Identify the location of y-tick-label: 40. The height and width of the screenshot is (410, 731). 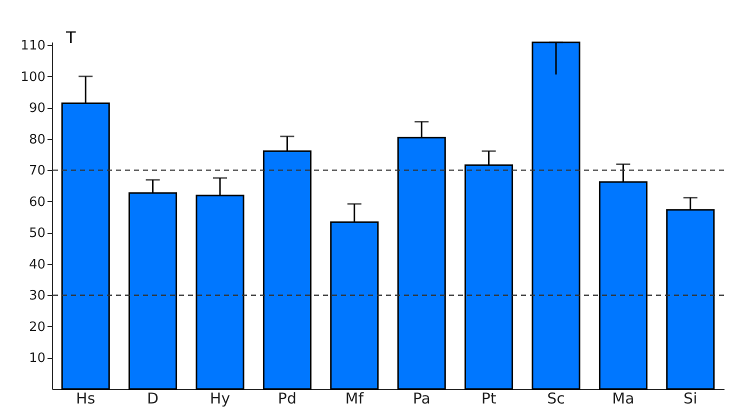
(37, 264).